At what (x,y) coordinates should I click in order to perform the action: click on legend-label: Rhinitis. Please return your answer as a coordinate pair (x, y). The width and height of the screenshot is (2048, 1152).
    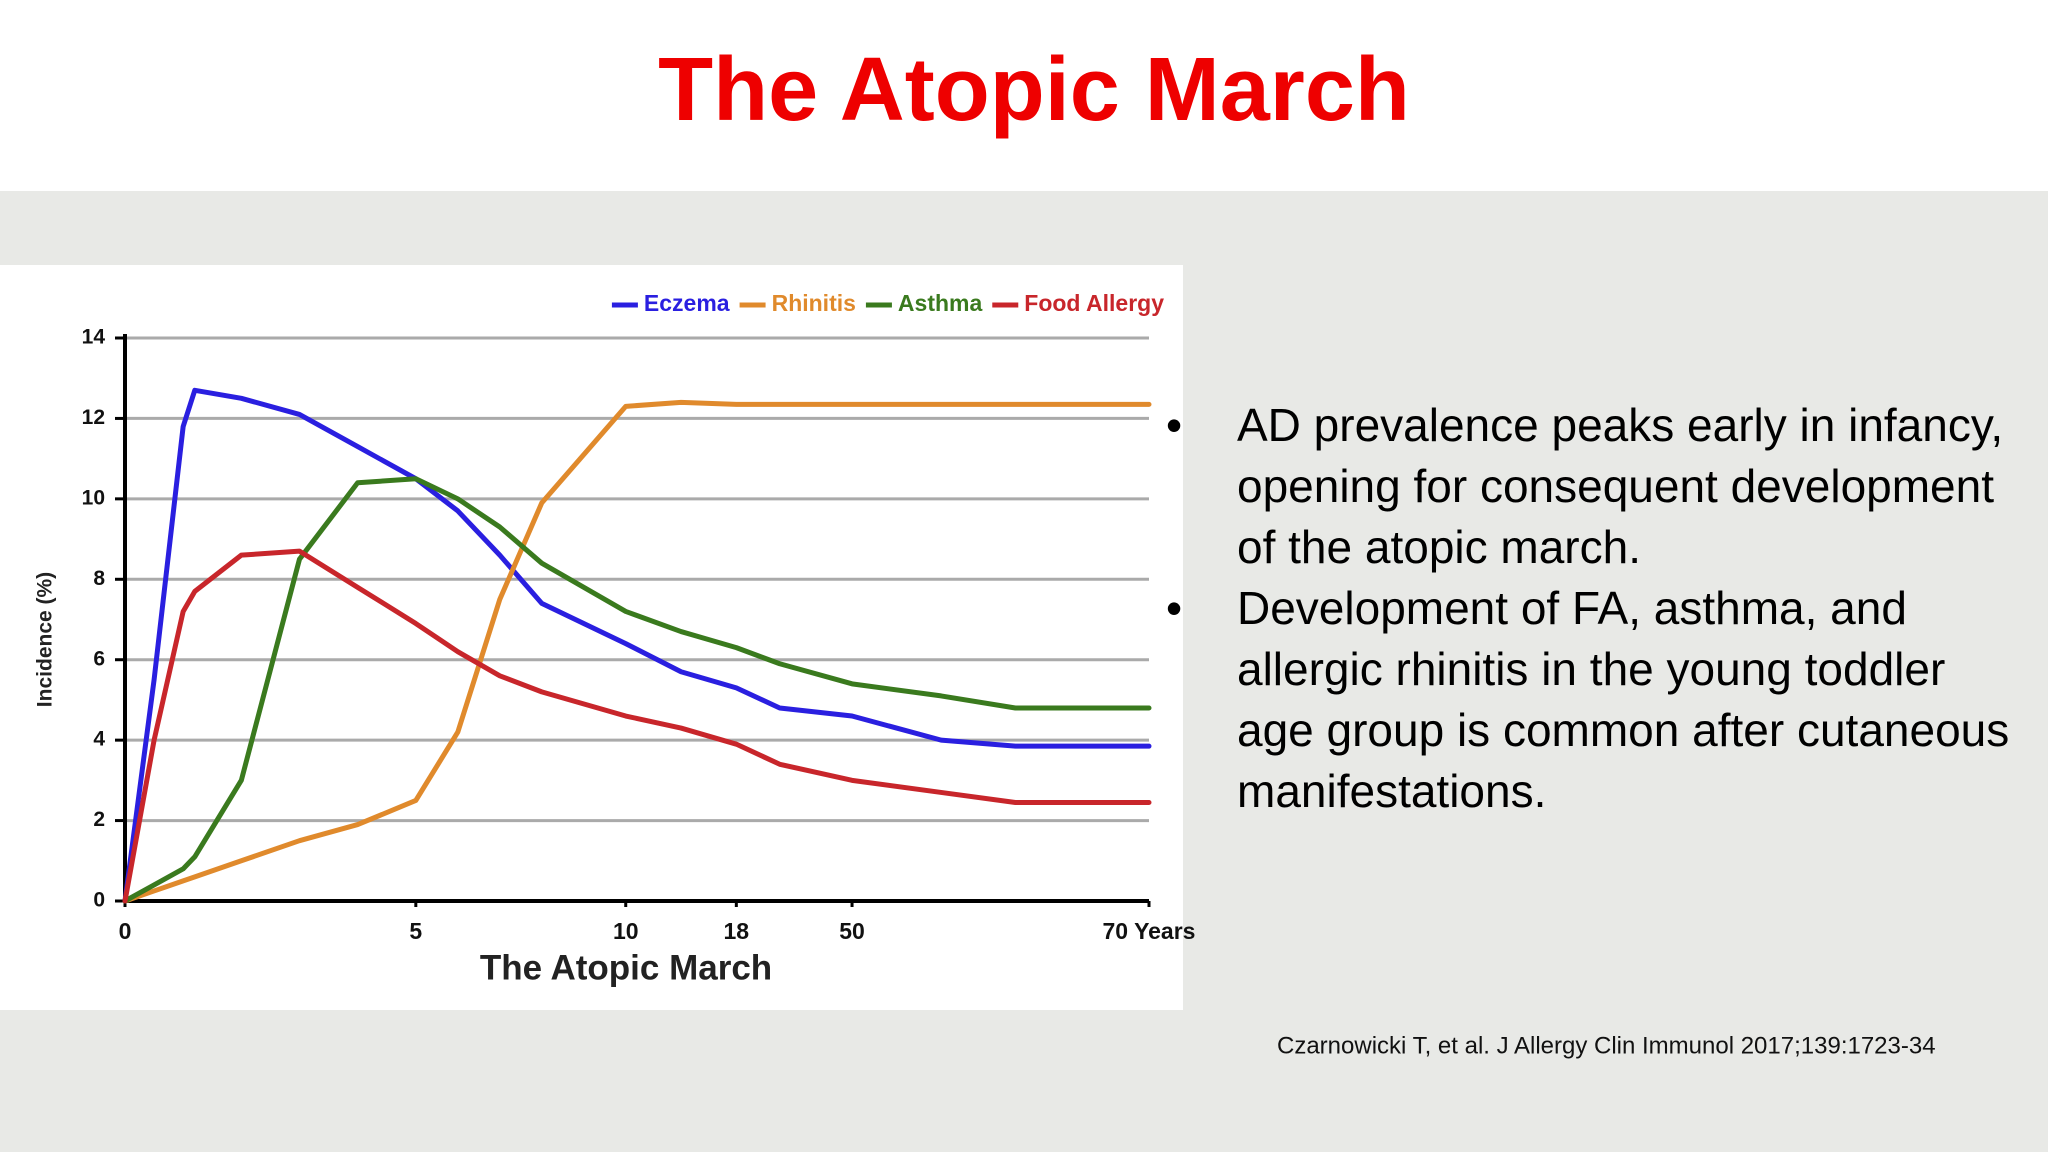
    Looking at the image, I should click on (814, 303).